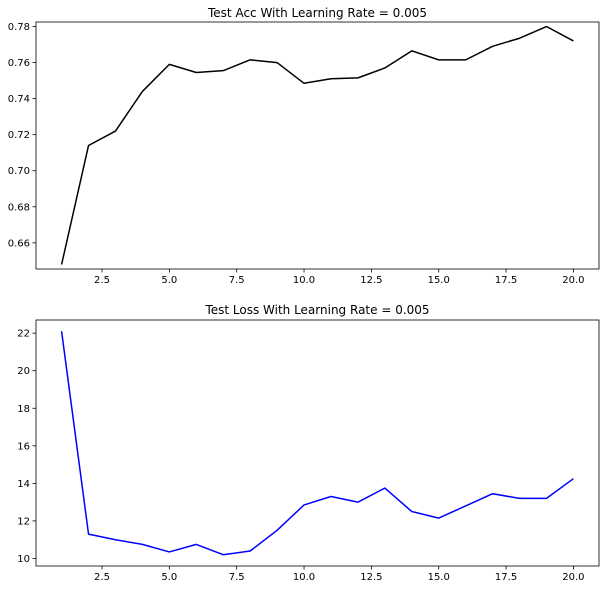  I want to click on loss-x-axis: 2.5 5.0 7.5 10.0 12.5 15.0 17.5 20.0, so click(339, 574).